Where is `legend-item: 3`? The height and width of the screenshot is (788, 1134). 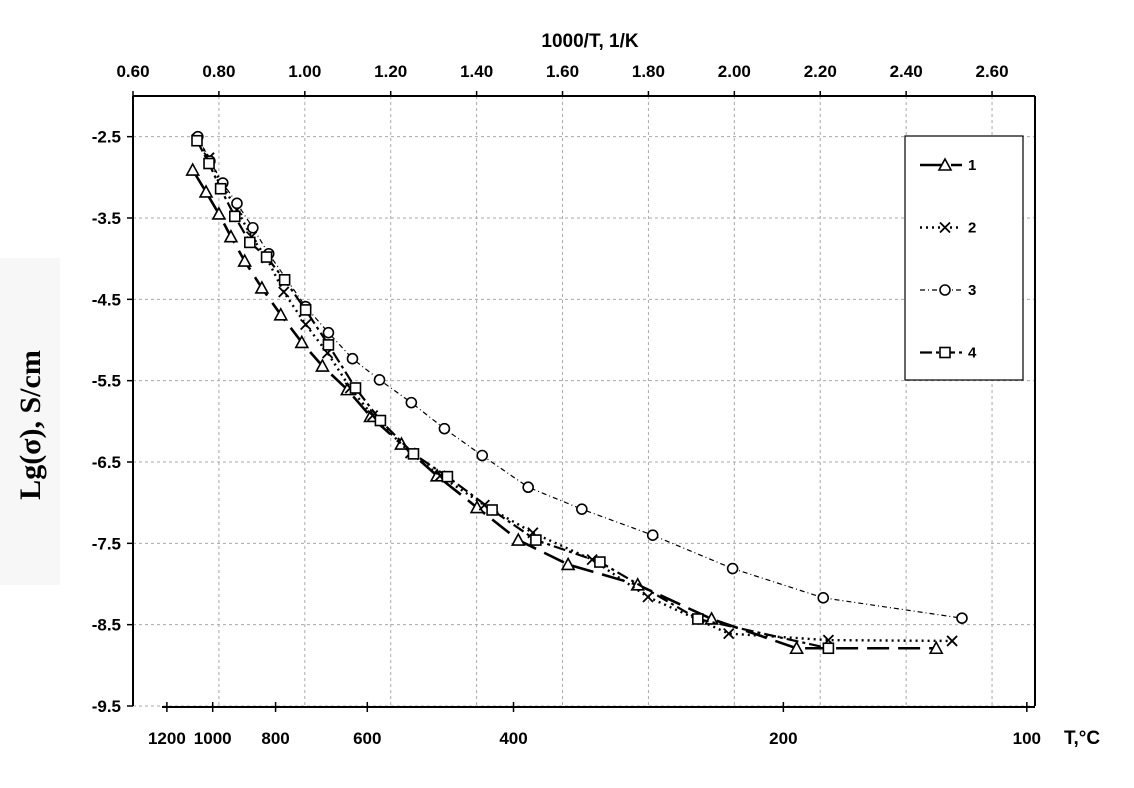 legend-item: 3 is located at coordinates (948, 290).